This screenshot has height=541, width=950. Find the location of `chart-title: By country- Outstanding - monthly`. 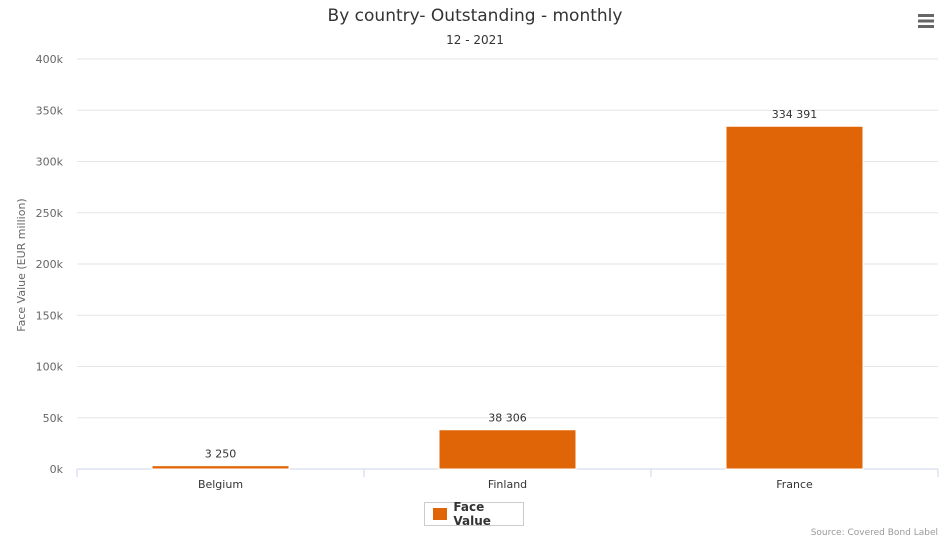

chart-title: By country- Outstanding - monthly is located at coordinates (475, 16).